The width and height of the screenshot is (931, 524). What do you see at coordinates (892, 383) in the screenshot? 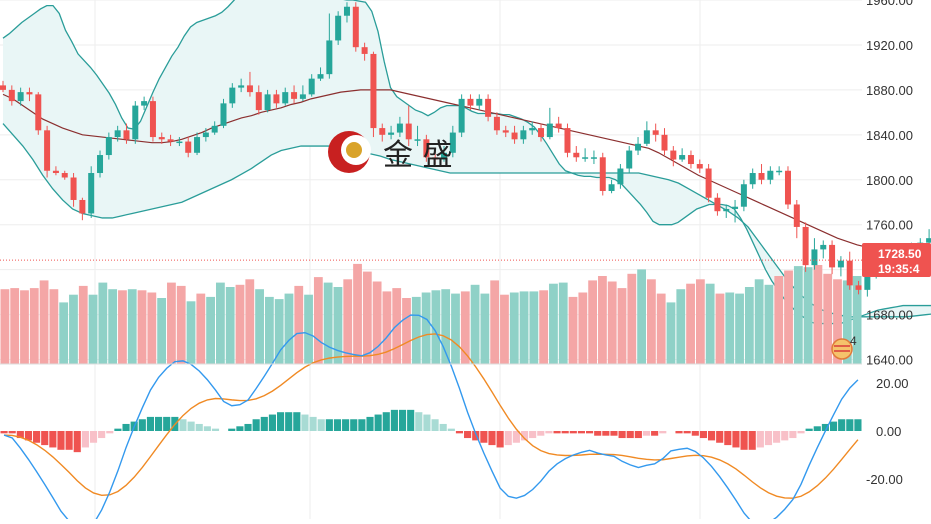
I see `macd-tick-label: 20.00` at bounding box center [892, 383].